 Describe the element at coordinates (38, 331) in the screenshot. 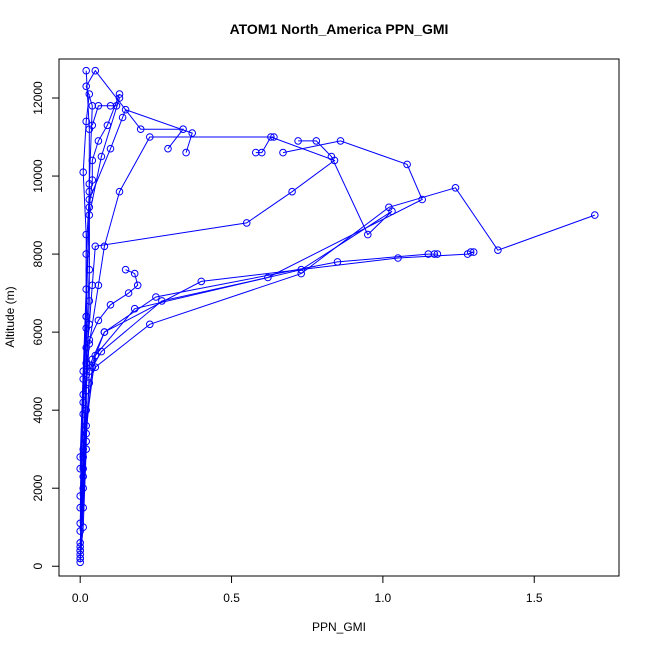

I see `y-tick-label: 6000` at that location.